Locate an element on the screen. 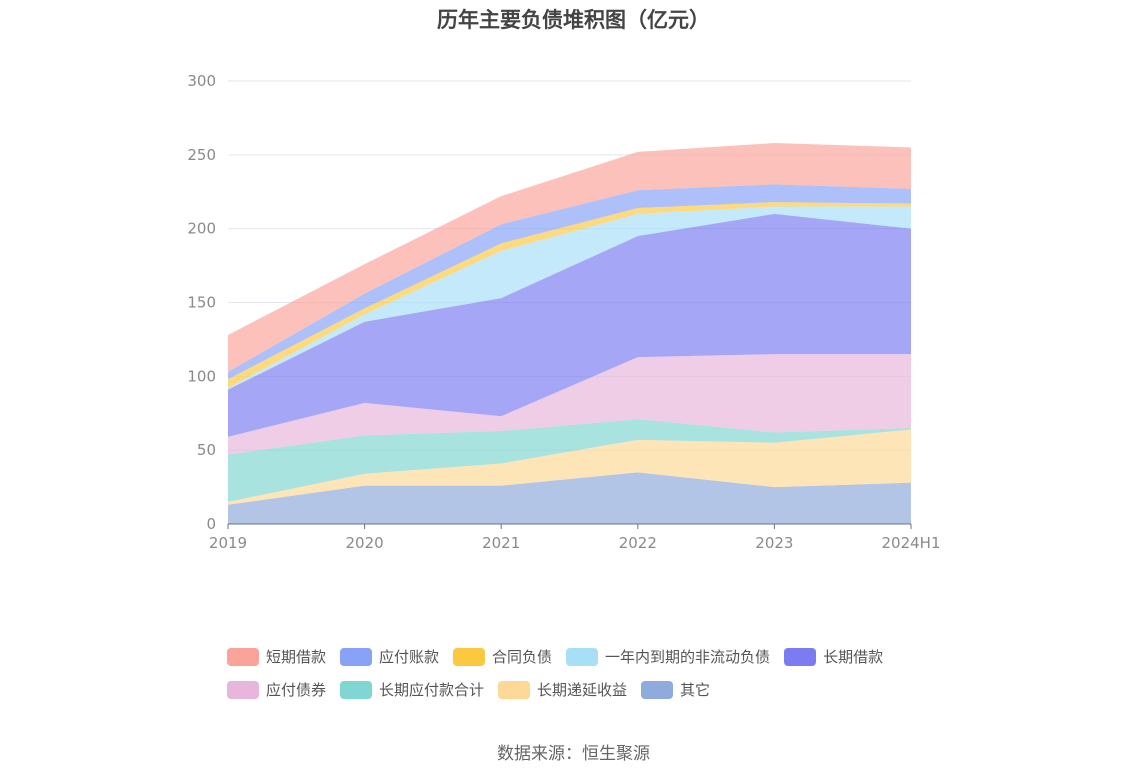  legend-item: 合同负债 is located at coordinates (502, 656).